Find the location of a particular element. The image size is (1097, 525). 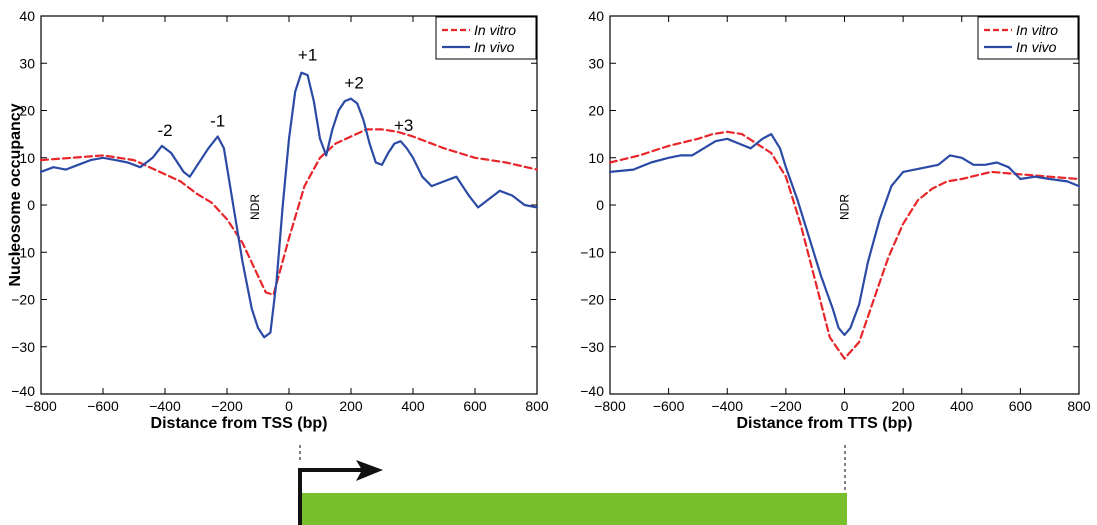

x-axis-title: Distance from TSS (bp) is located at coordinates (239, 423).